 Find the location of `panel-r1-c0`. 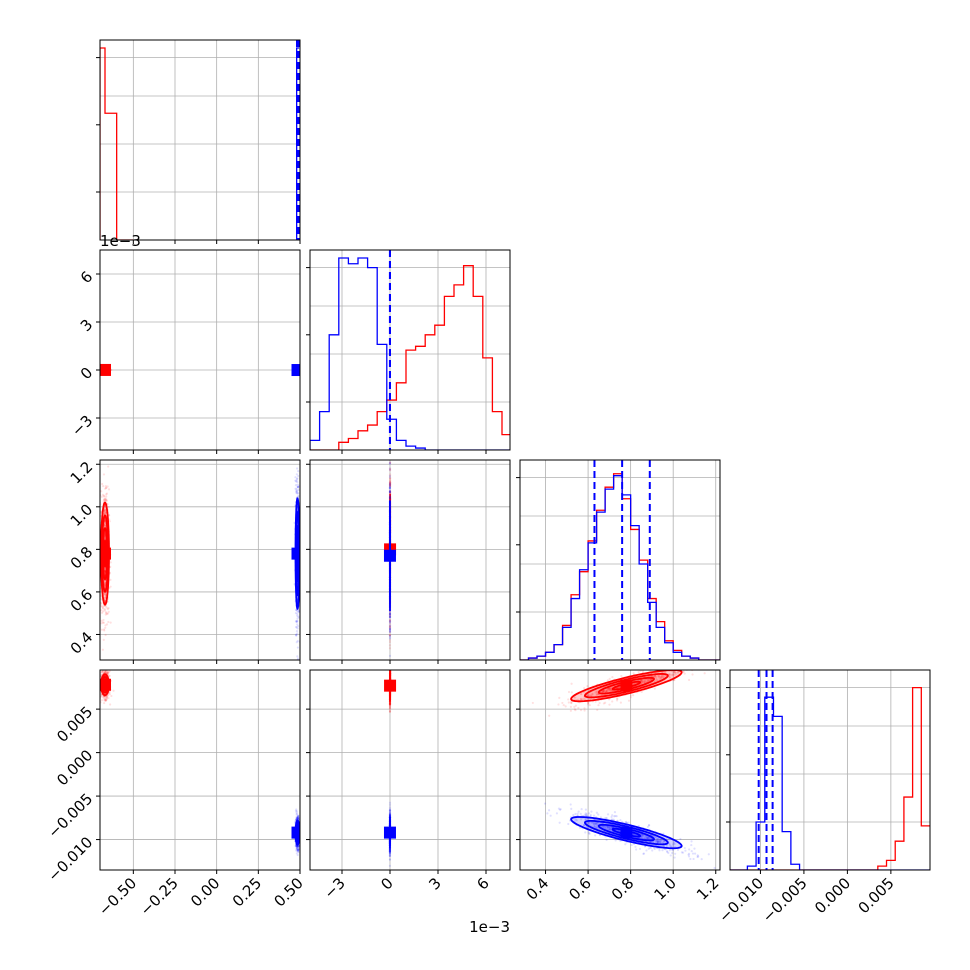

panel-r1-c0 is located at coordinates (200, 350).